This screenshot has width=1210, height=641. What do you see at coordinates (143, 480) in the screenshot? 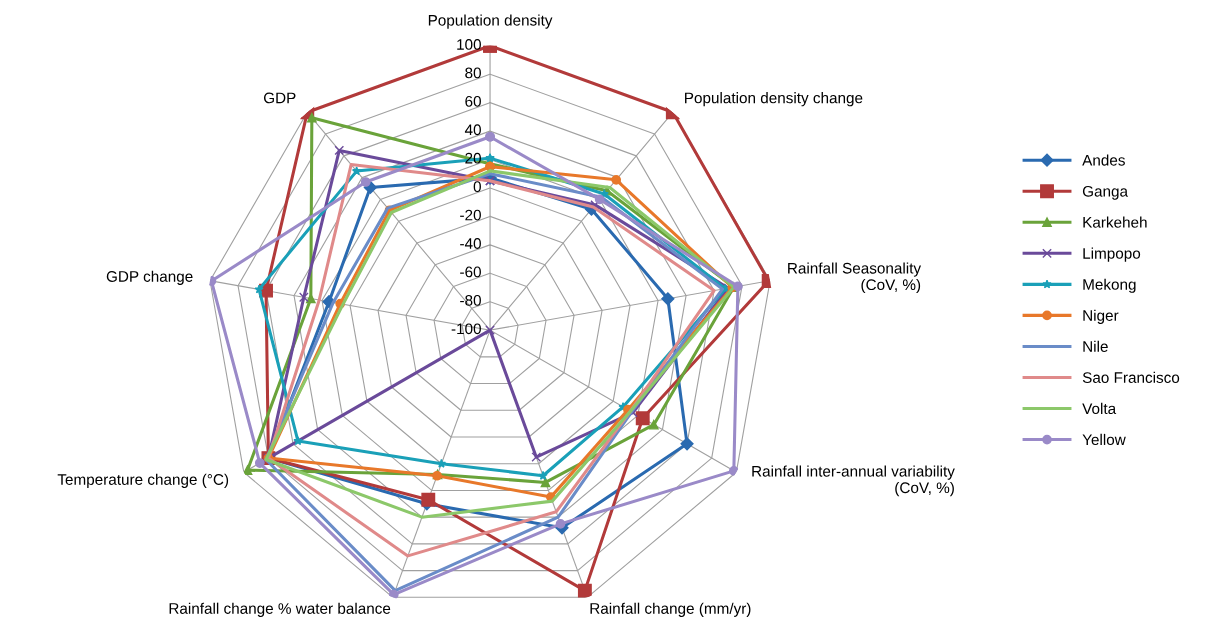
I see `spoke-label: Temperature change (°C)` at bounding box center [143, 480].